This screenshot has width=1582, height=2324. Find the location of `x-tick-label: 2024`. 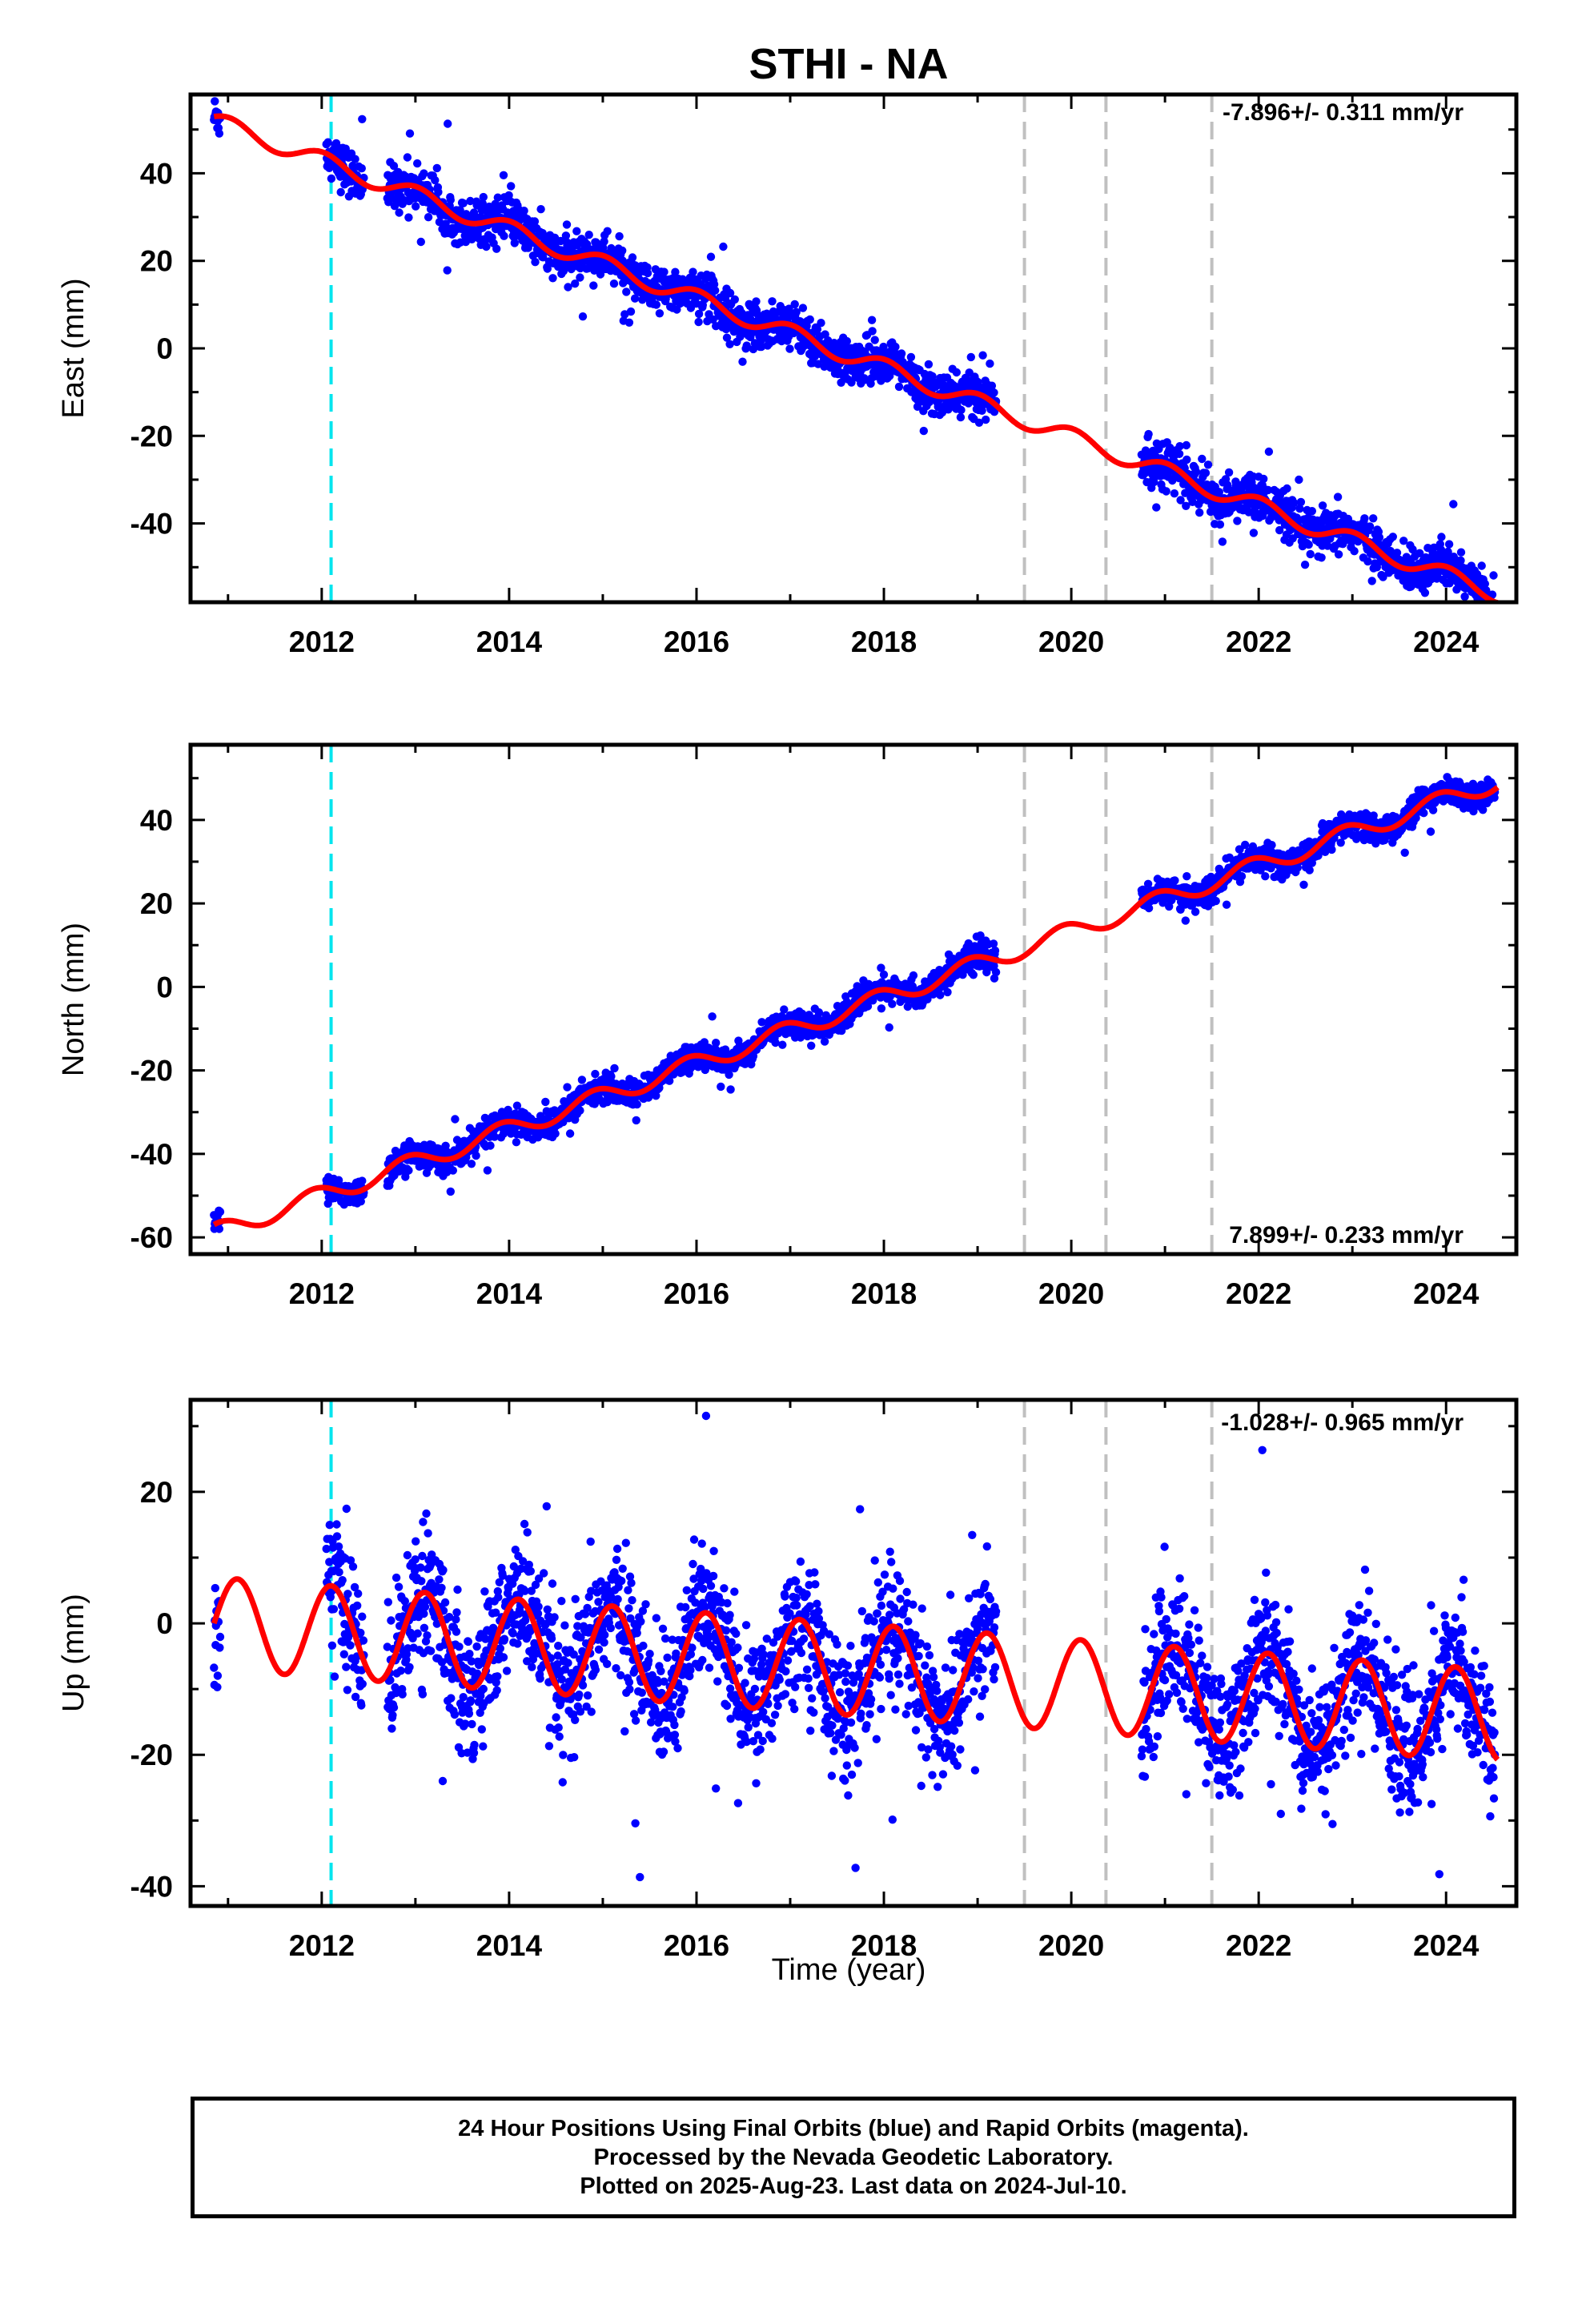

x-tick-label: 2024 is located at coordinates (1446, 641).